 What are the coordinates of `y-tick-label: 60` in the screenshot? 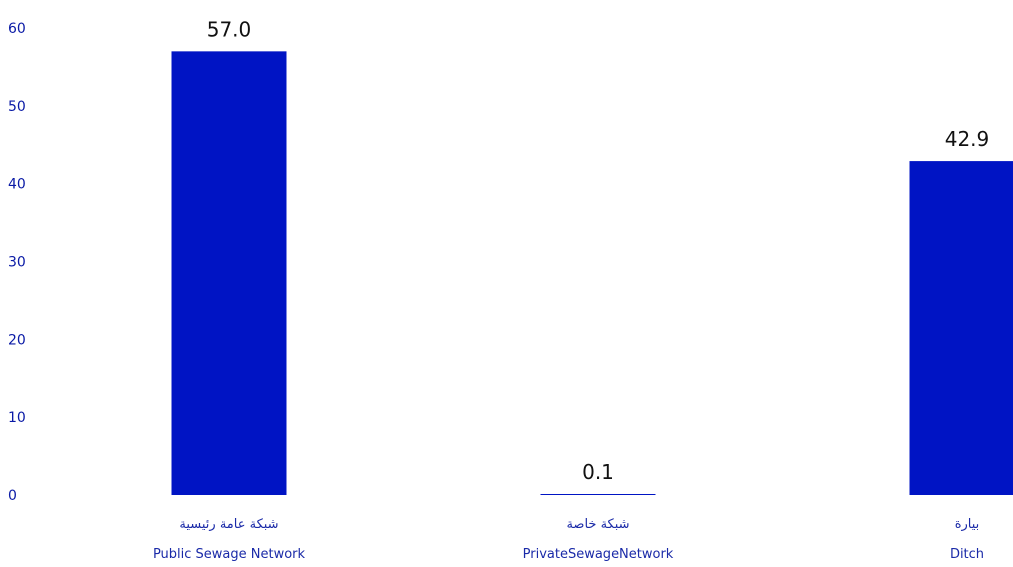 It's located at (17, 29).